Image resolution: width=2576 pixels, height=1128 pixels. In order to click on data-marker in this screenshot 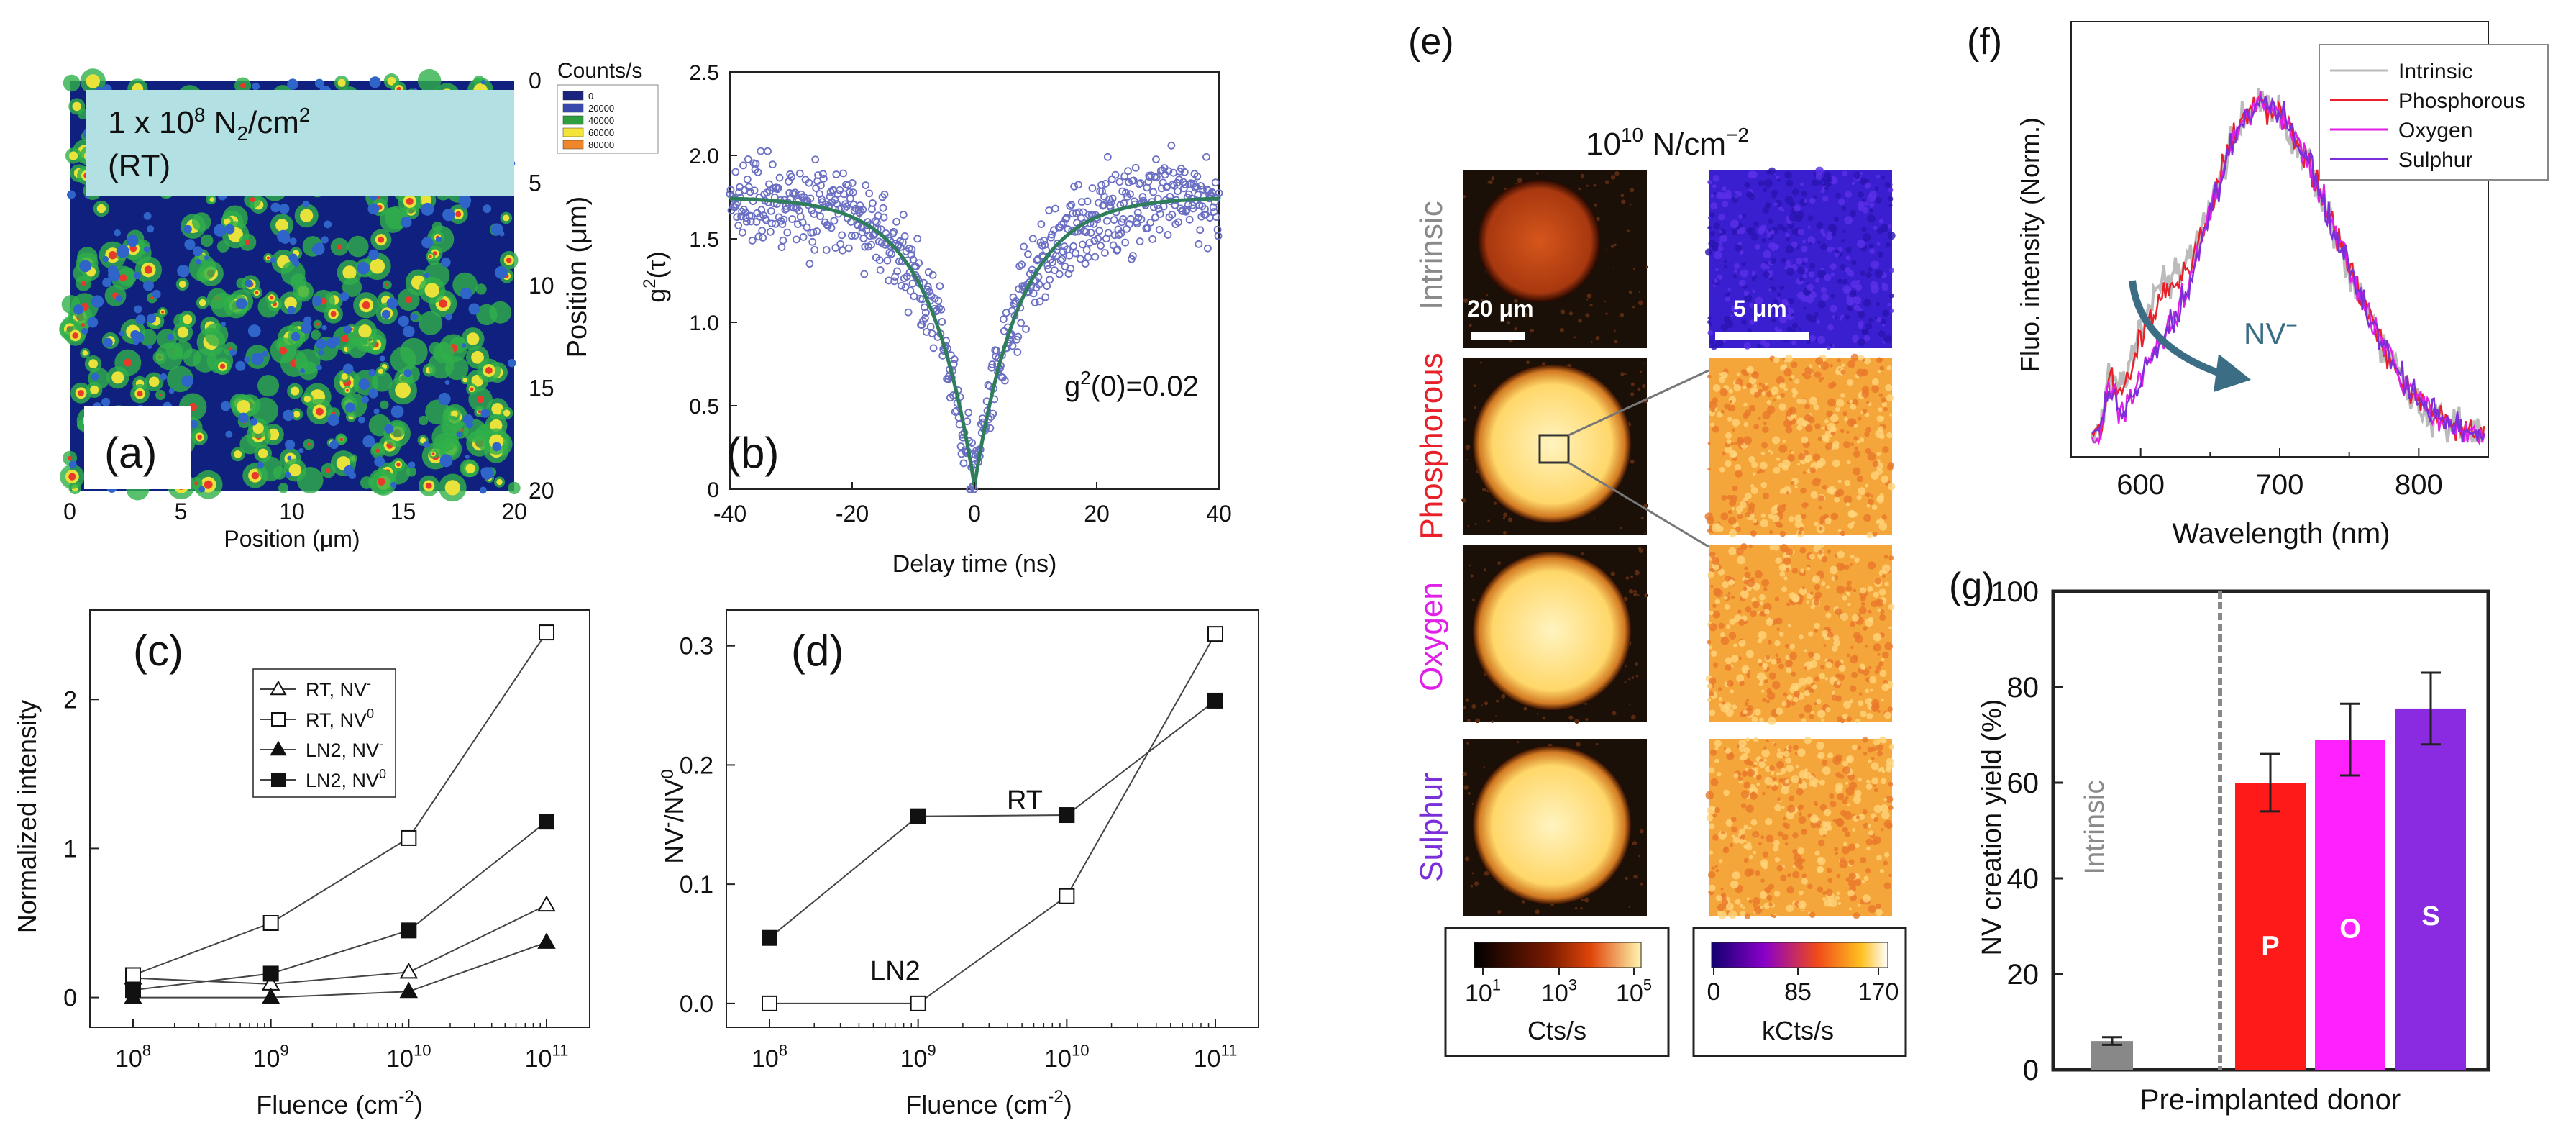, I will do `click(409, 837)`.